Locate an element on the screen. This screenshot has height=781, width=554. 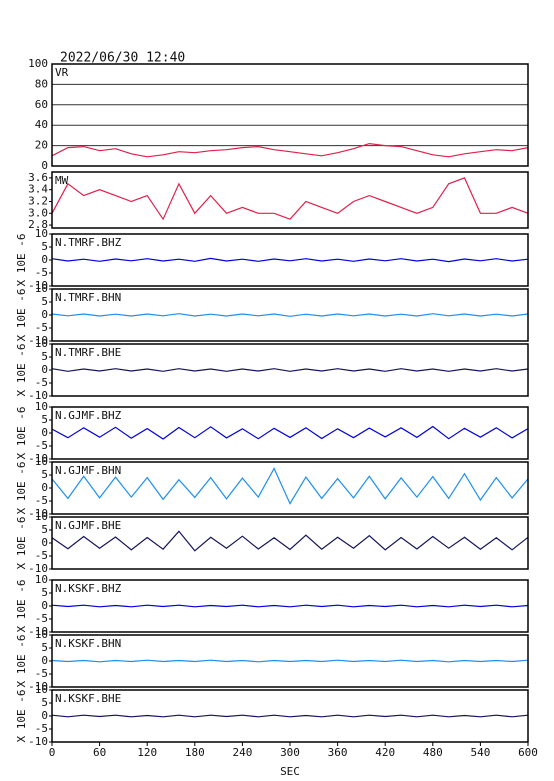
y-tick-label: 3.2 is located at coordinates (38, 200).